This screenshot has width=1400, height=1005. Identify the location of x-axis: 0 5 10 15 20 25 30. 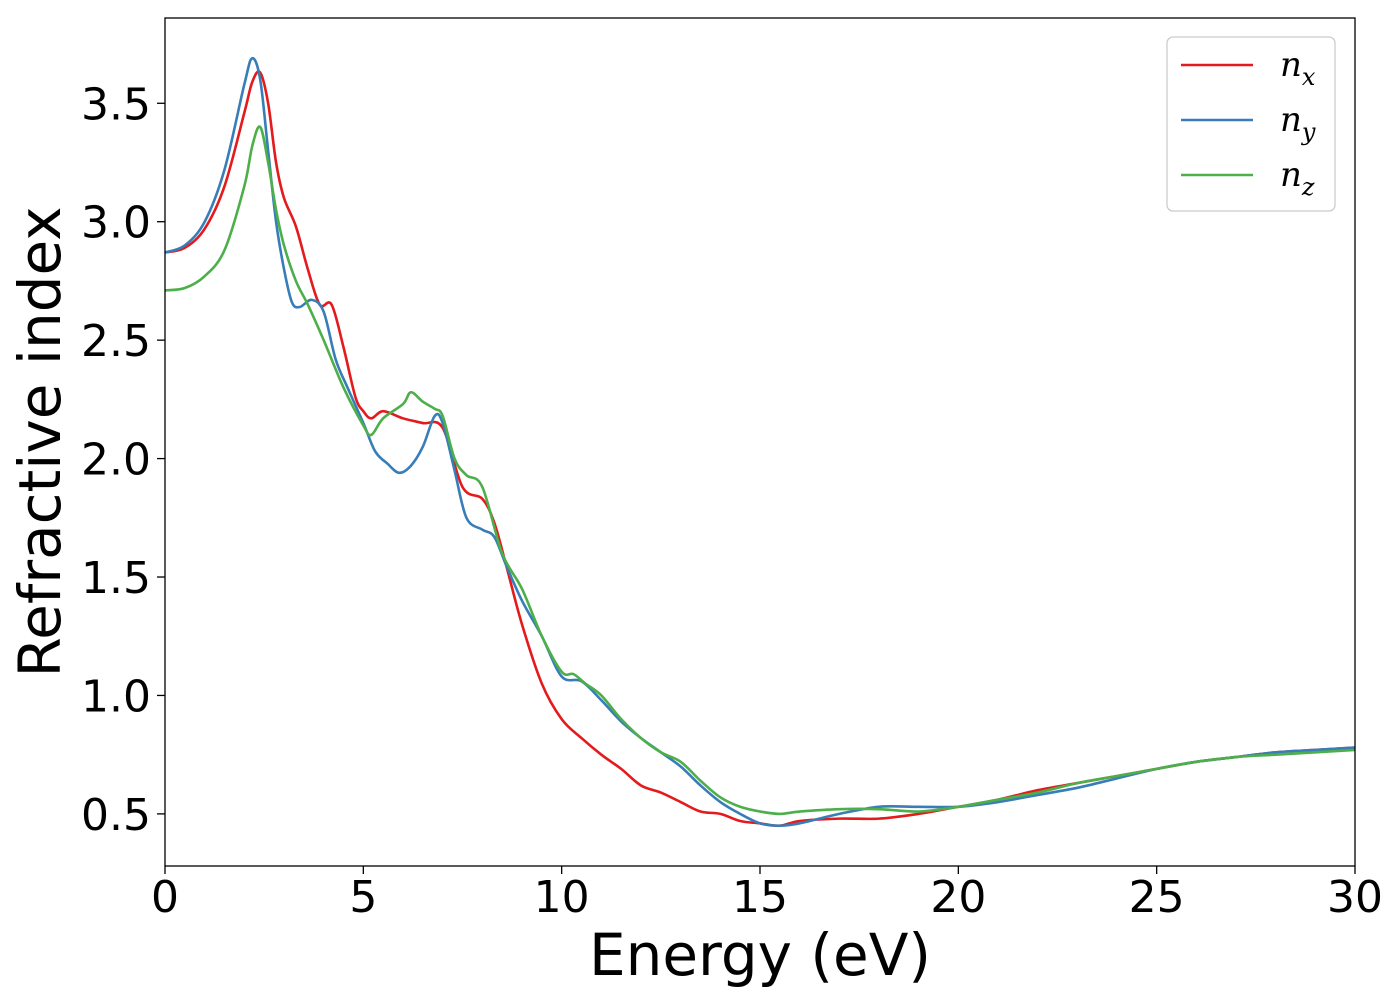
(767, 894).